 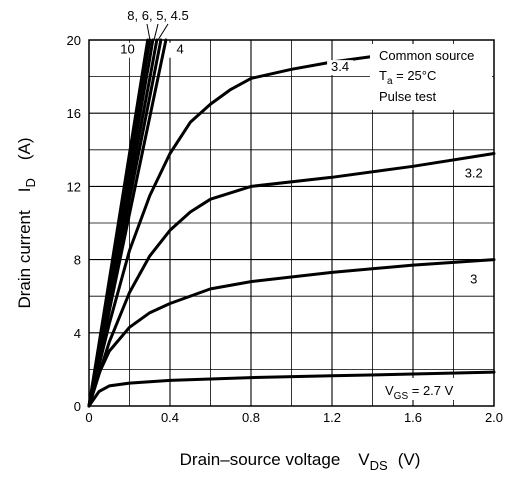 What do you see at coordinates (332, 417) in the screenshot?
I see `x-tick-label: 1.2` at bounding box center [332, 417].